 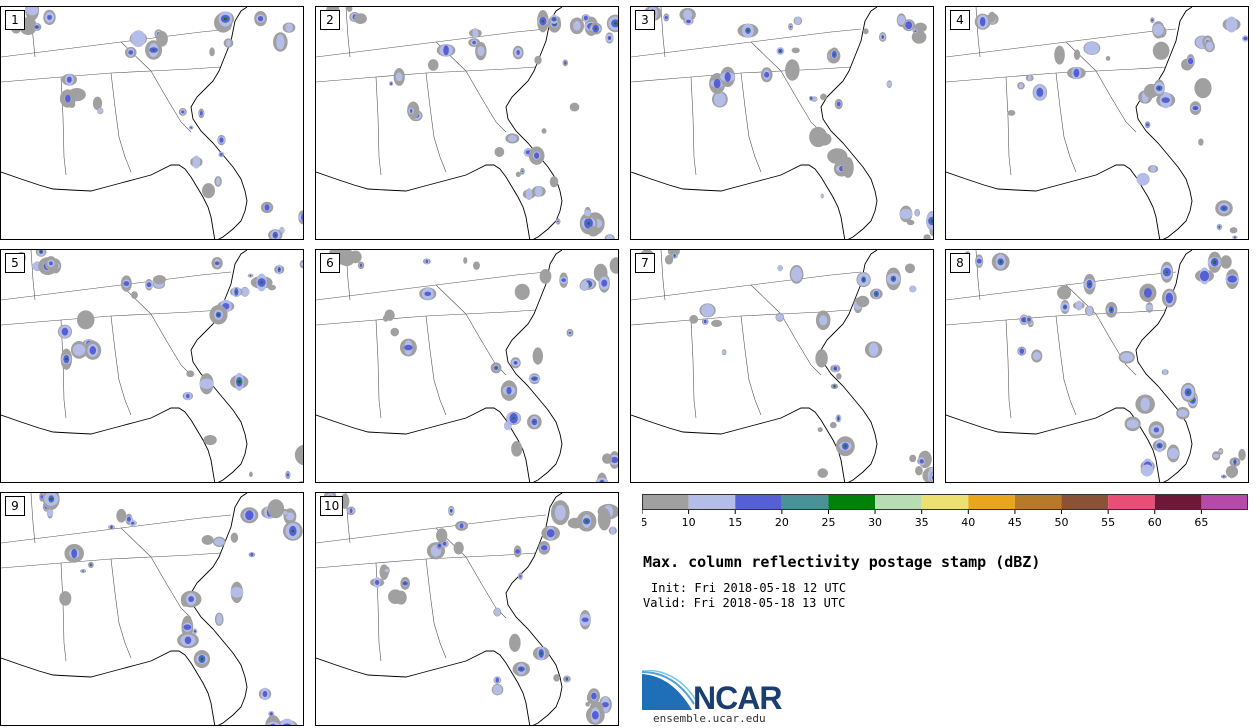 What do you see at coordinates (152, 609) in the screenshot?
I see `member-panel-9: 9` at bounding box center [152, 609].